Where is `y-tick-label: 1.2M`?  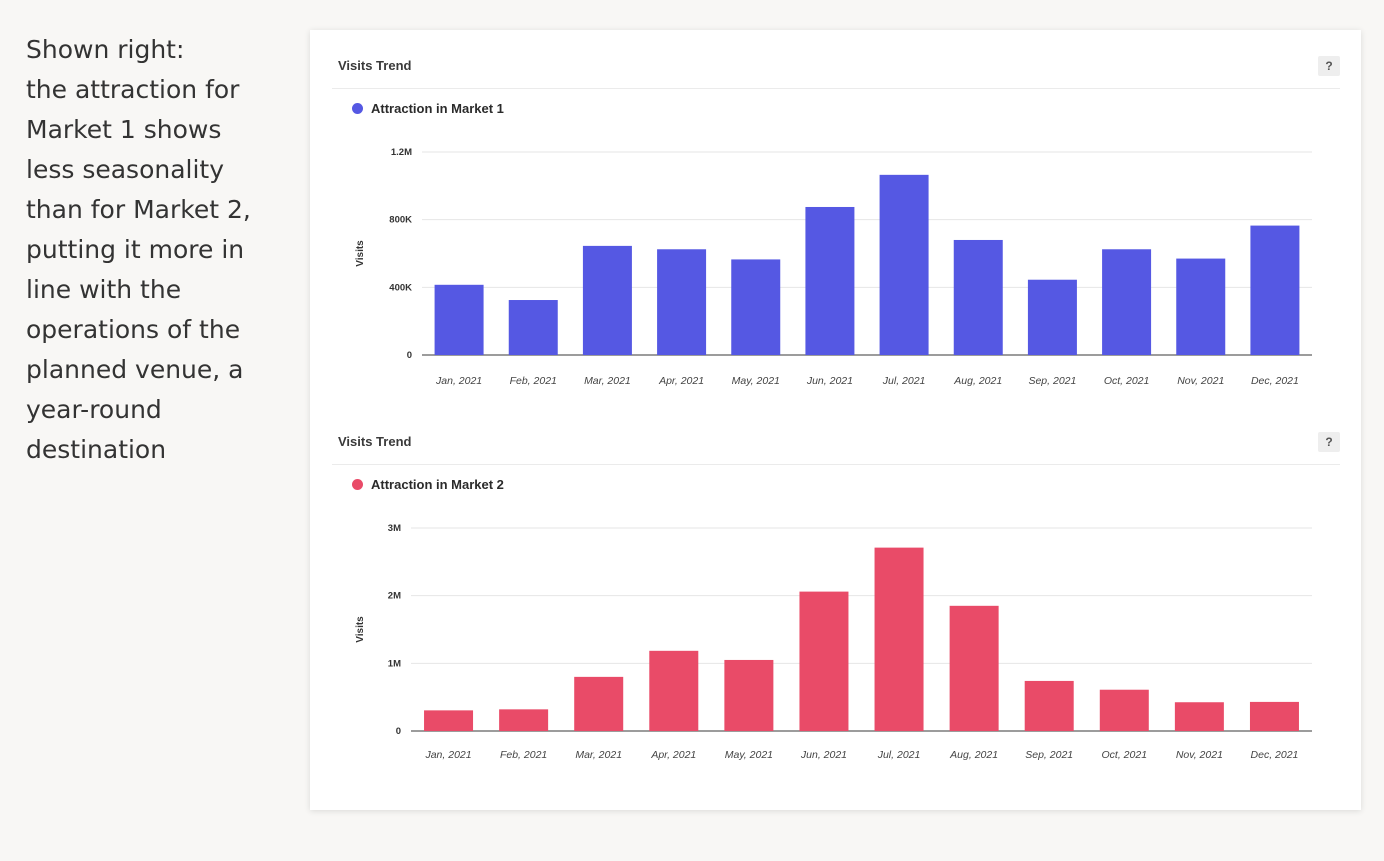 y-tick-label: 1.2M is located at coordinates (401, 152).